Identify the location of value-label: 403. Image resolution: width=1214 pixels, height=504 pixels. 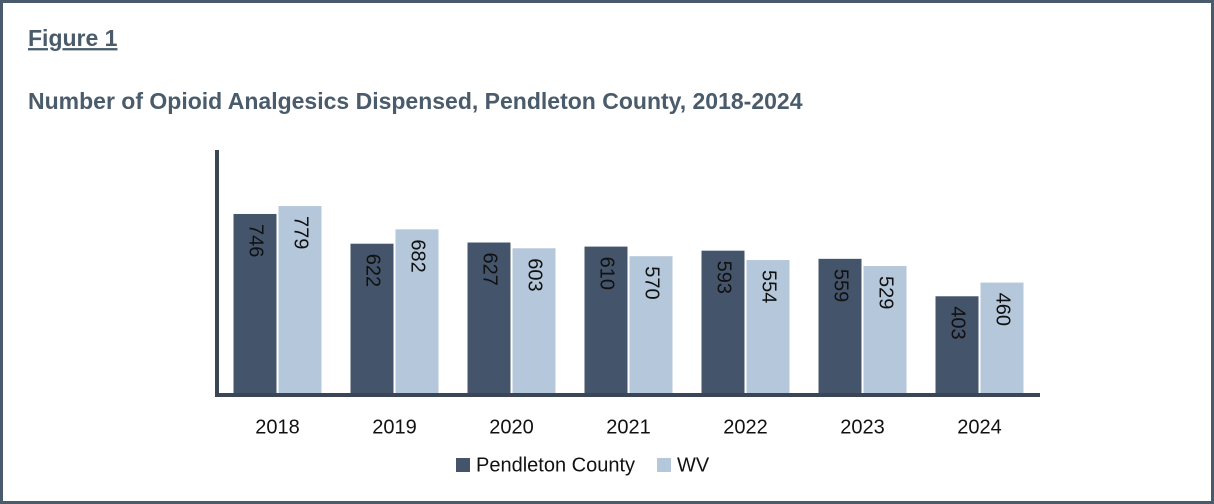
(958, 322).